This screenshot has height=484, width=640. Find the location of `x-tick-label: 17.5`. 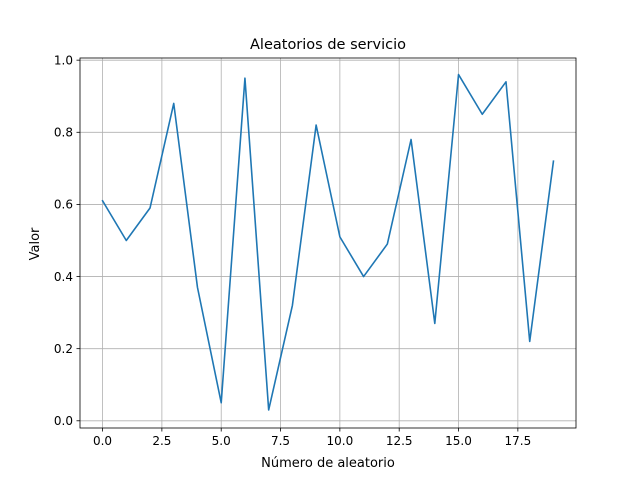

x-tick-label: 17.5 is located at coordinates (517, 441).